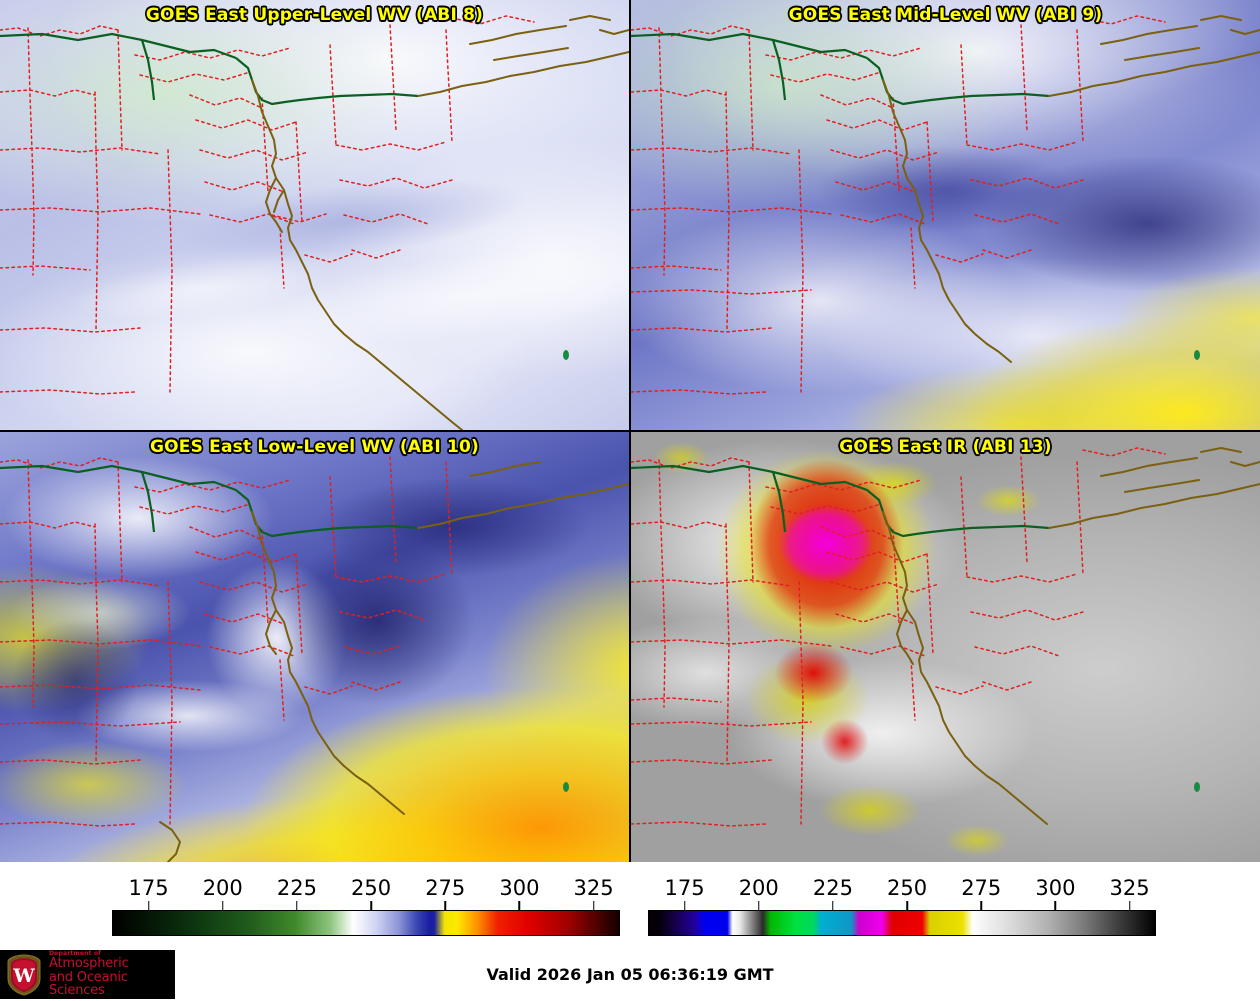 Image resolution: width=1260 pixels, height=1001 pixels. Describe the element at coordinates (366, 923) in the screenshot. I see `colorbar-wv-gradient` at that location.